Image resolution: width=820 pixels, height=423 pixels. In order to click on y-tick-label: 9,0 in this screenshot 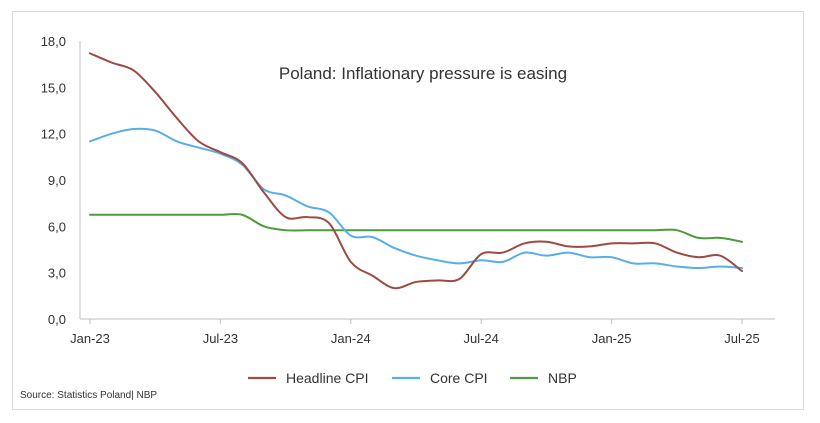, I will do `click(57, 180)`.